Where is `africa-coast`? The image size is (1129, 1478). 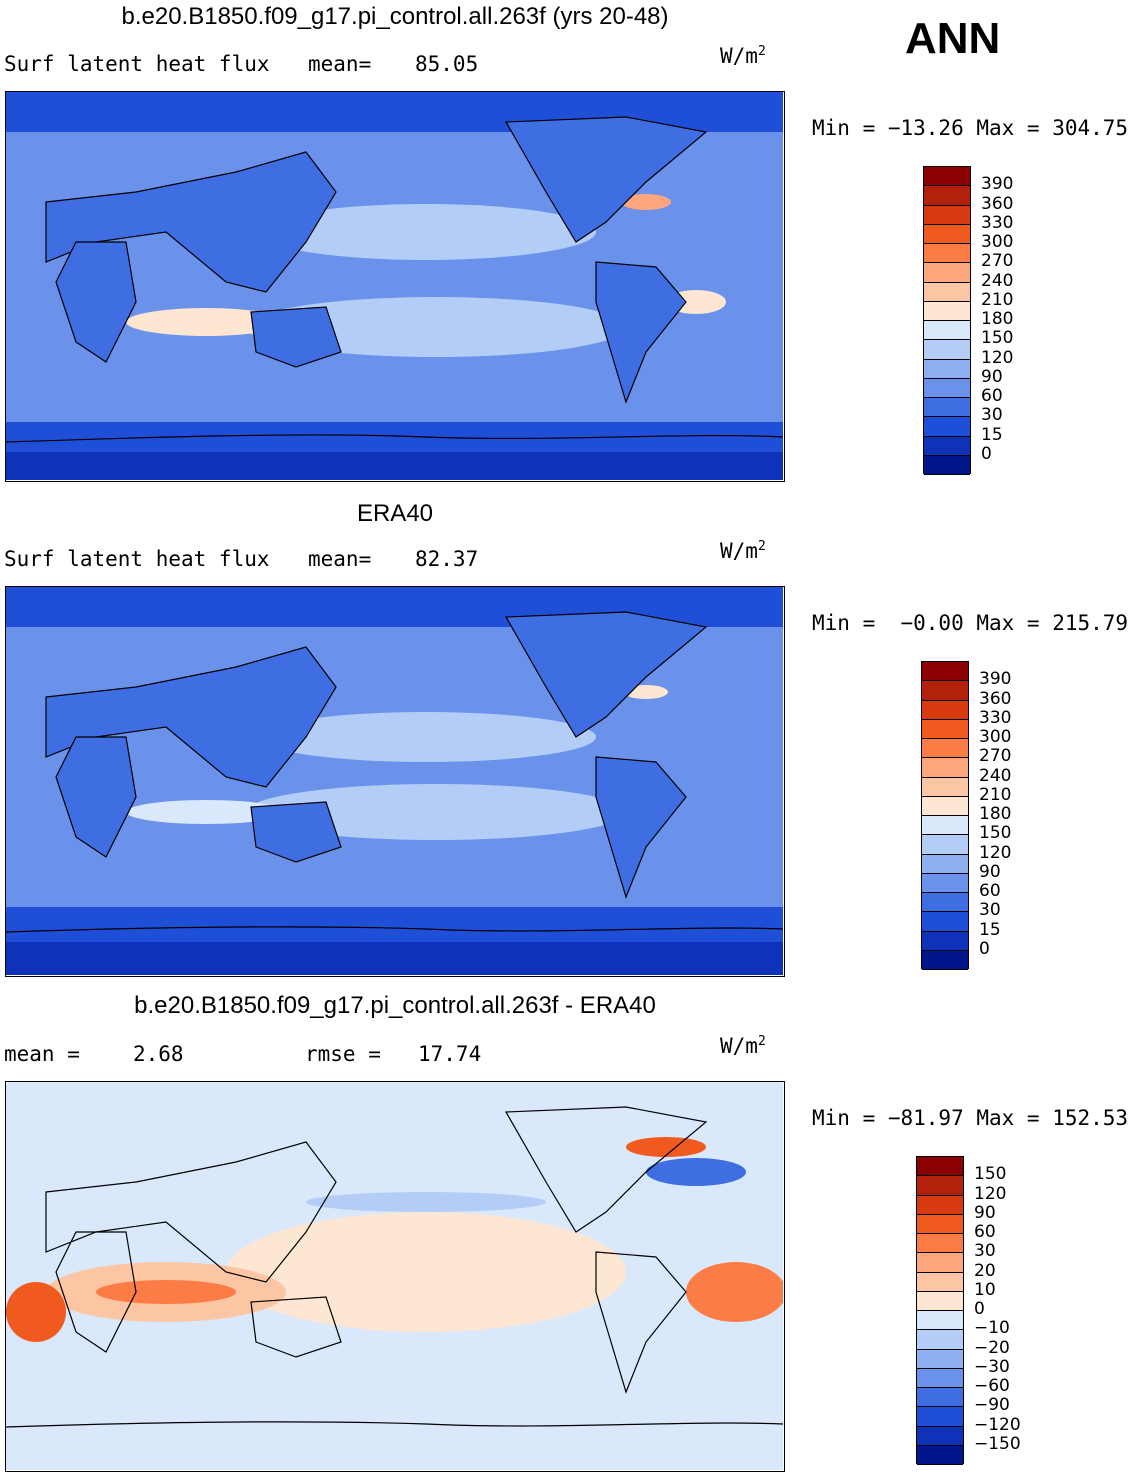
africa-coast is located at coordinates (96, 1292).